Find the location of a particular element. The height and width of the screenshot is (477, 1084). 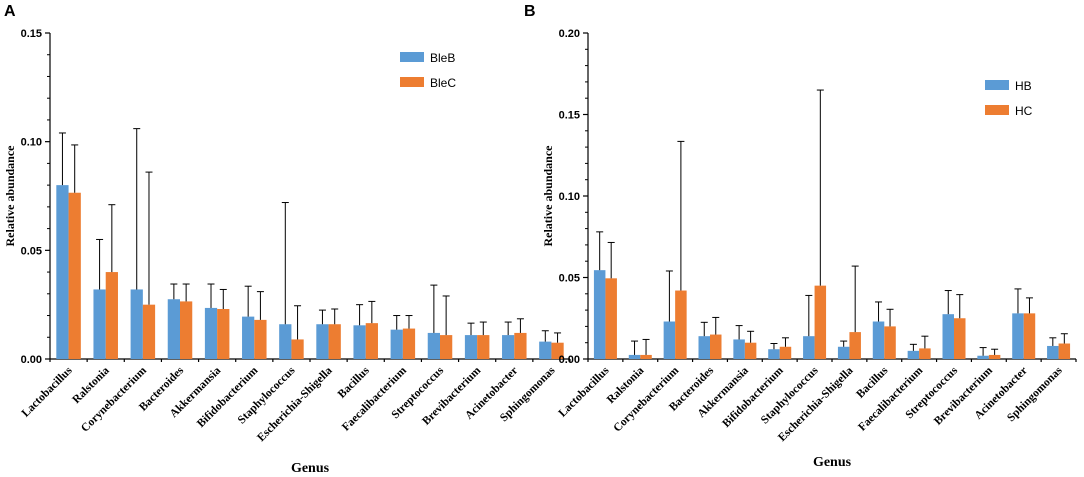

bar-HC-Ralstonia is located at coordinates (646, 356).